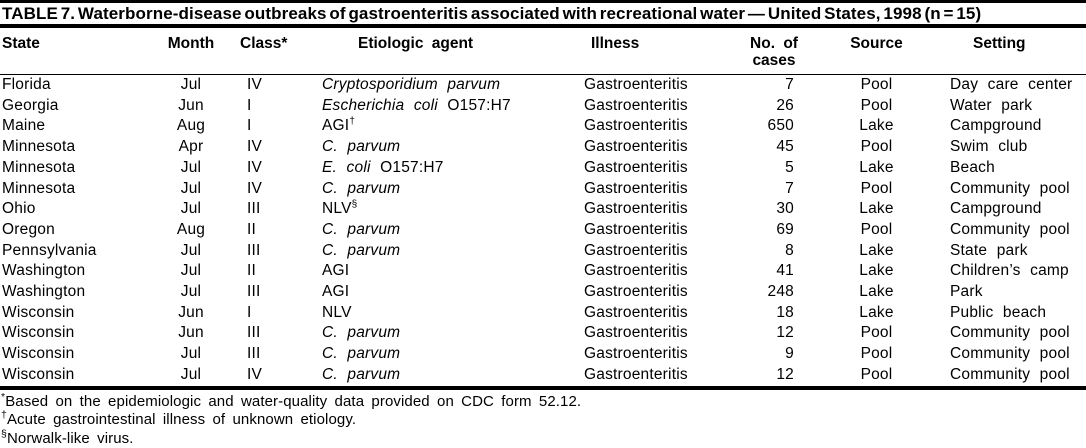  What do you see at coordinates (191, 43) in the screenshot?
I see `header-month: Month` at bounding box center [191, 43].